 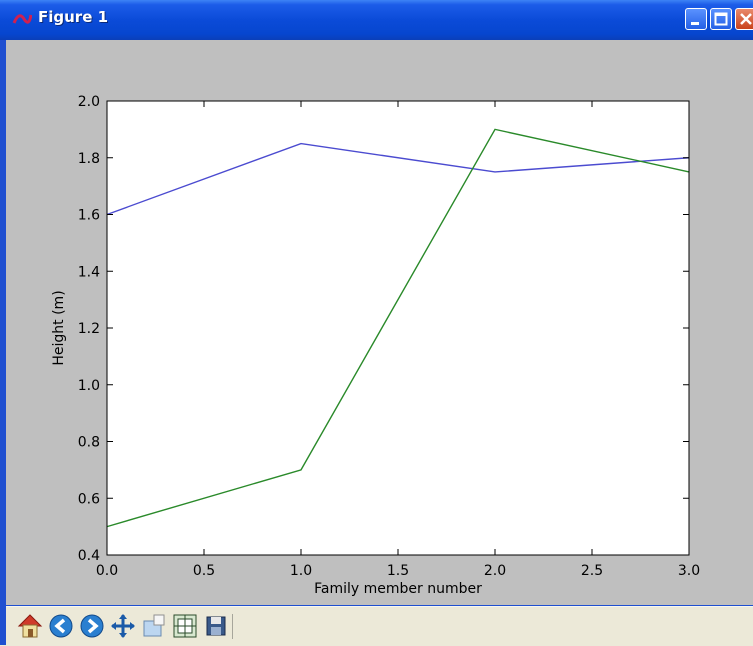 I want to click on maximize-button, so click(x=721, y=19).